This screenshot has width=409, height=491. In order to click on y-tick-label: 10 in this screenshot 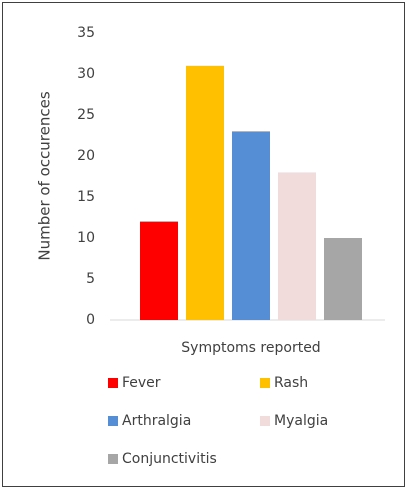, I will do `click(86, 238)`.